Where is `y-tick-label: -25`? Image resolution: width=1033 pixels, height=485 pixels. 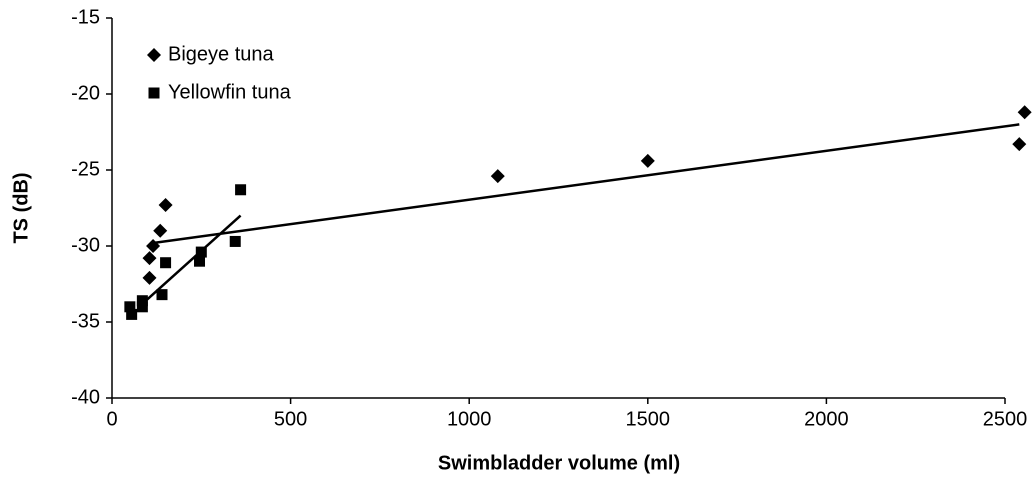
y-tick-label: -25 is located at coordinates (85, 169).